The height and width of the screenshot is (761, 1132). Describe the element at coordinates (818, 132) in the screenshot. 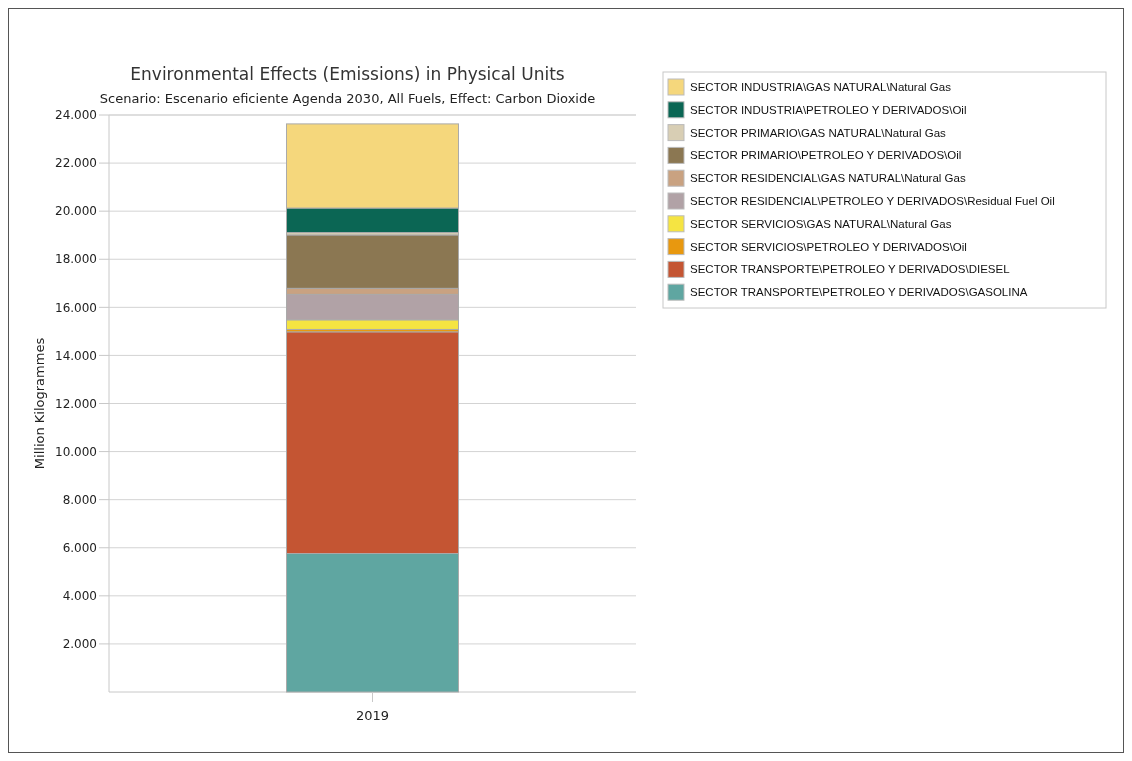

I see `legend-label: SECTOR PRIMARIO\GAS NATURAL\Natural Gas` at that location.